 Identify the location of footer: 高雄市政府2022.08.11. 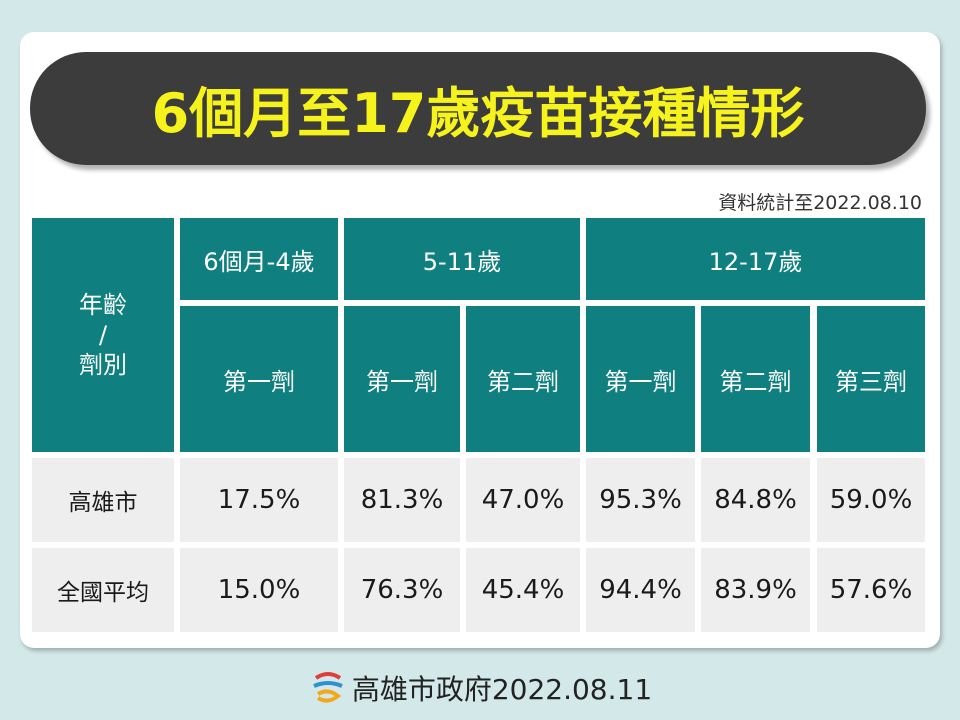
(480, 688).